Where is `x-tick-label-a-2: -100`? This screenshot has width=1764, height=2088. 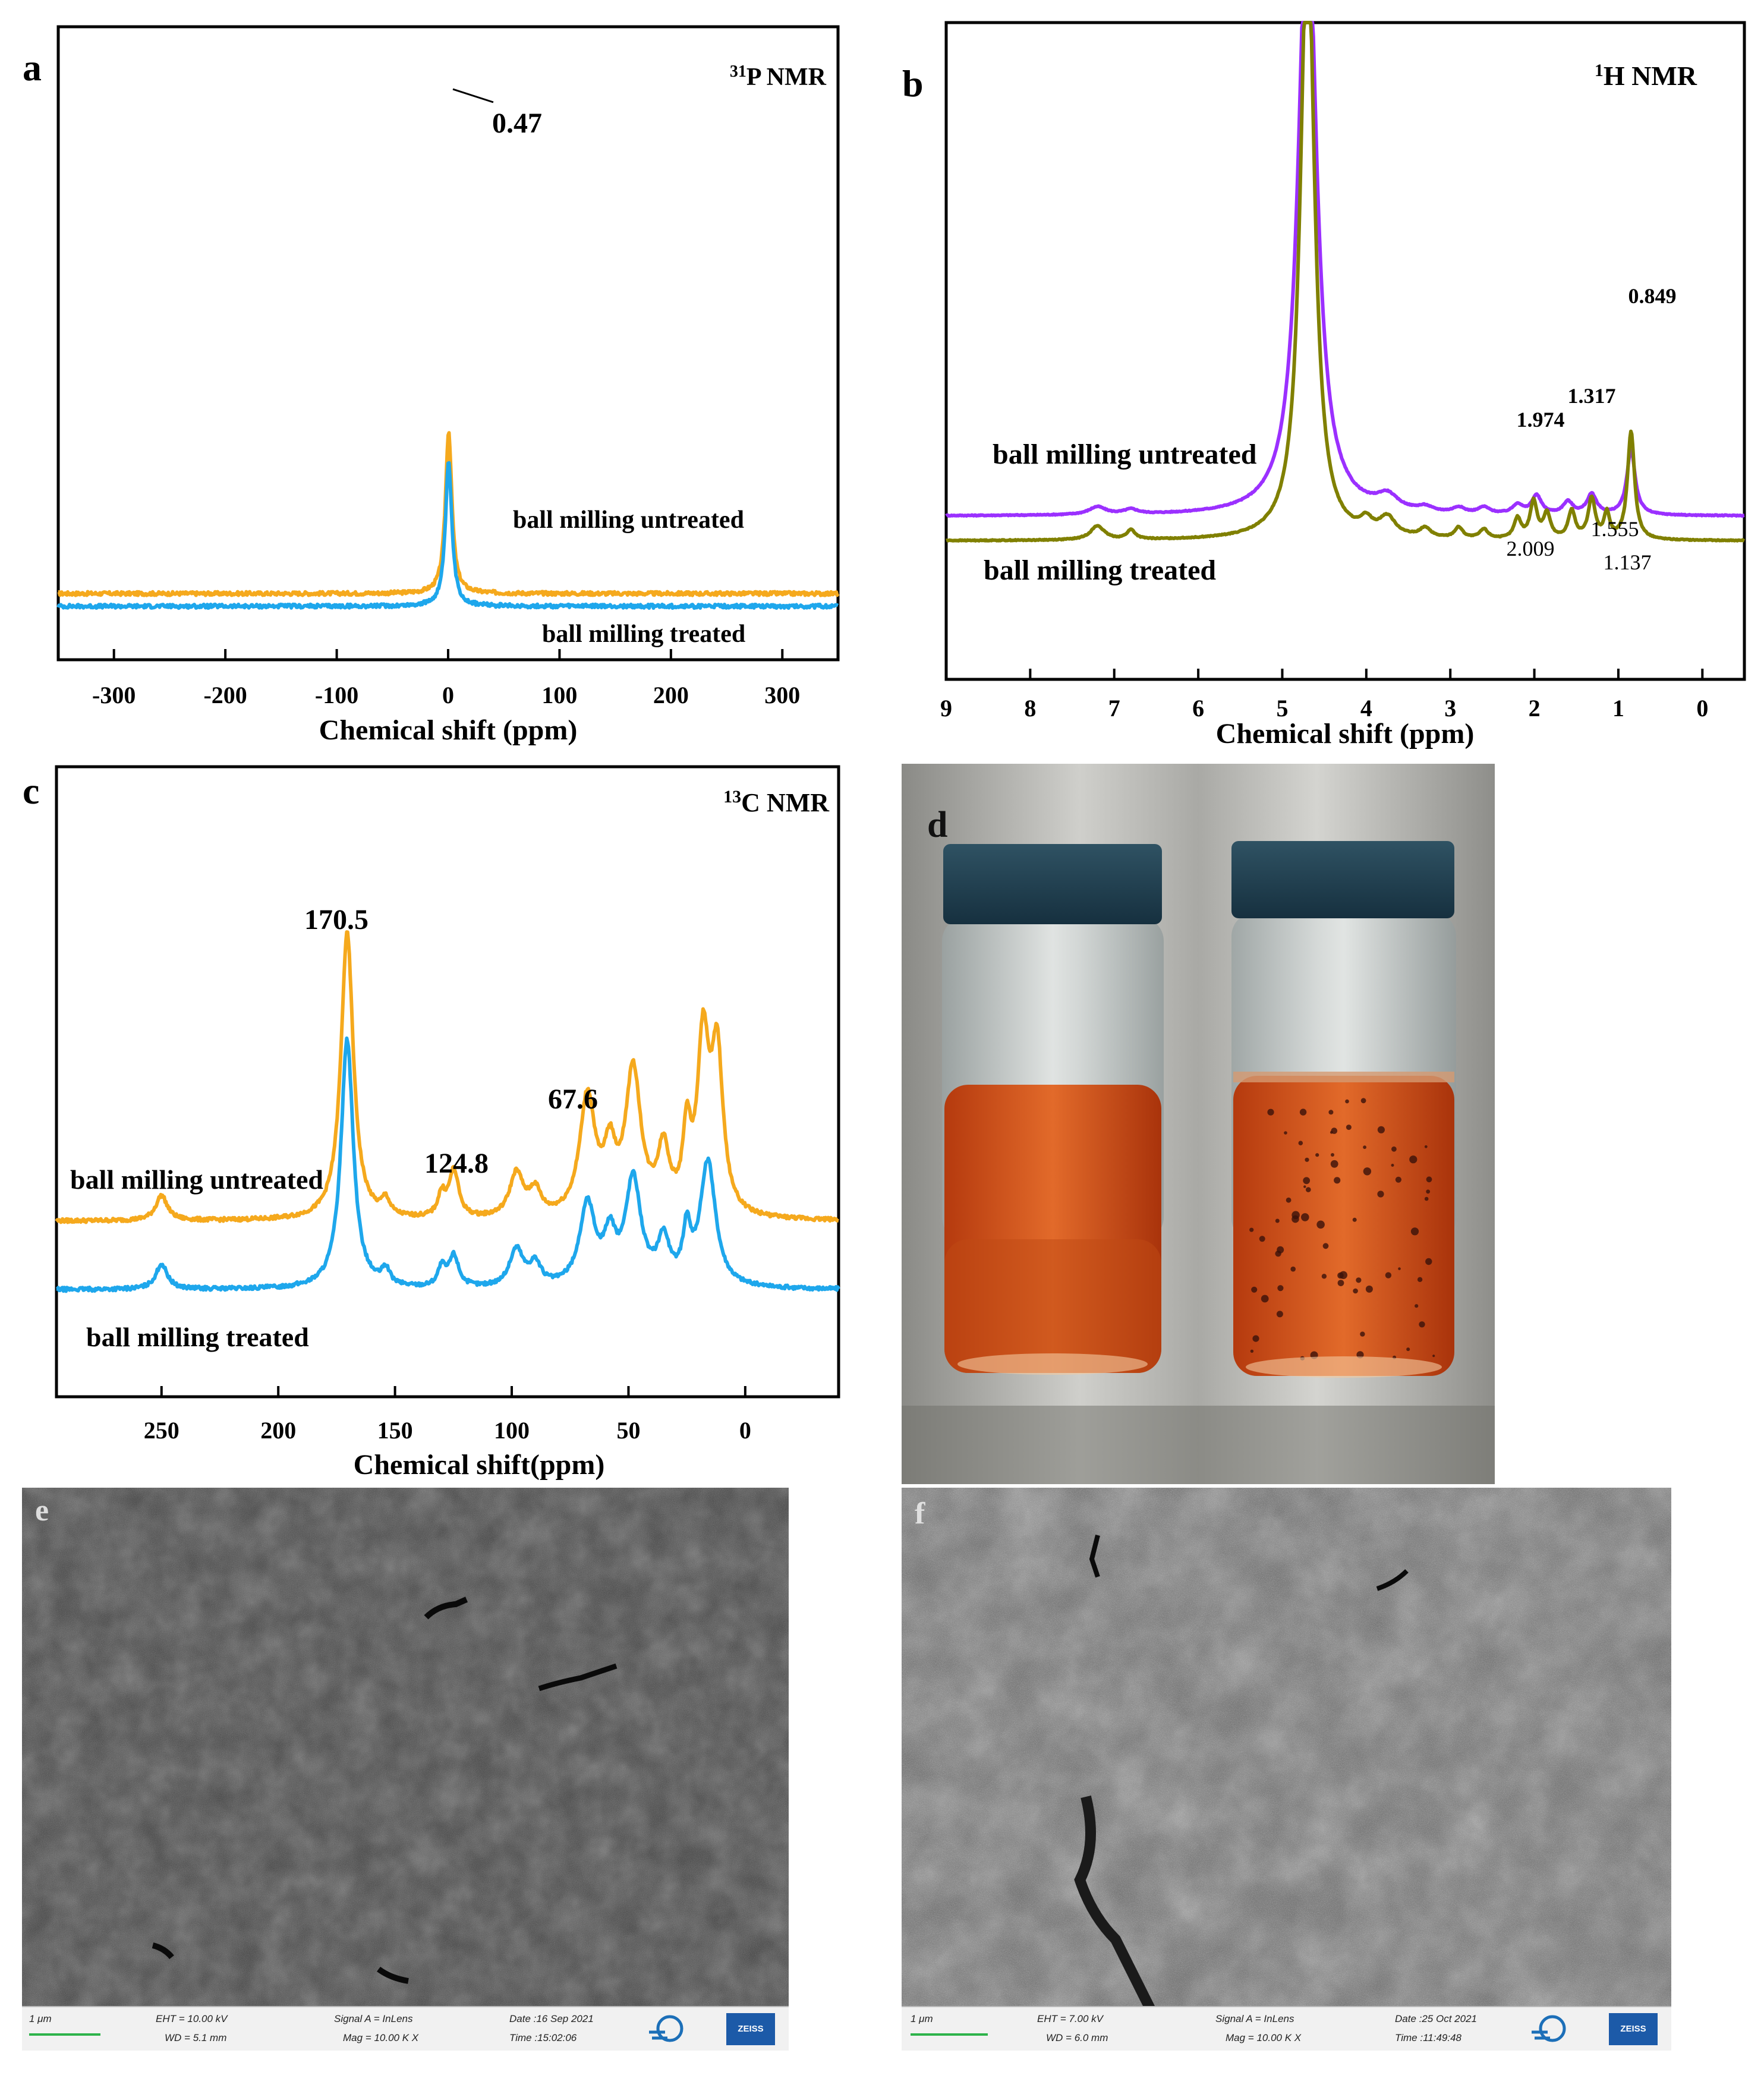
x-tick-label-a-2: -100 is located at coordinates (336, 695).